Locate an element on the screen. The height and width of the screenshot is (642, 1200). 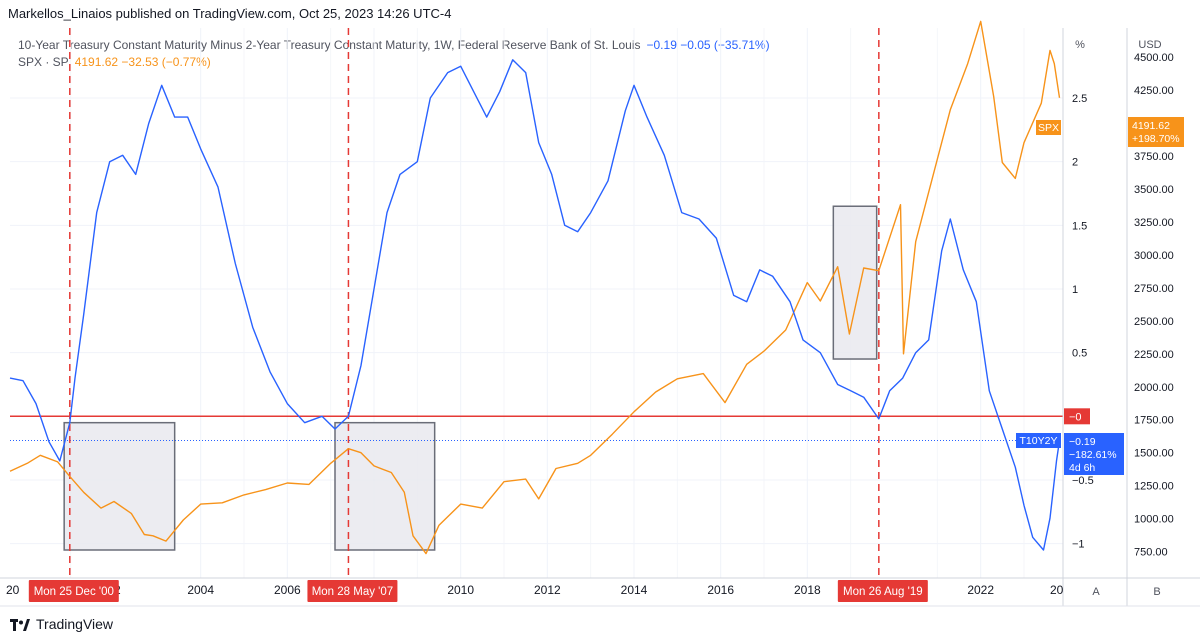
scale-button-a is located at coordinates (1096, 591).